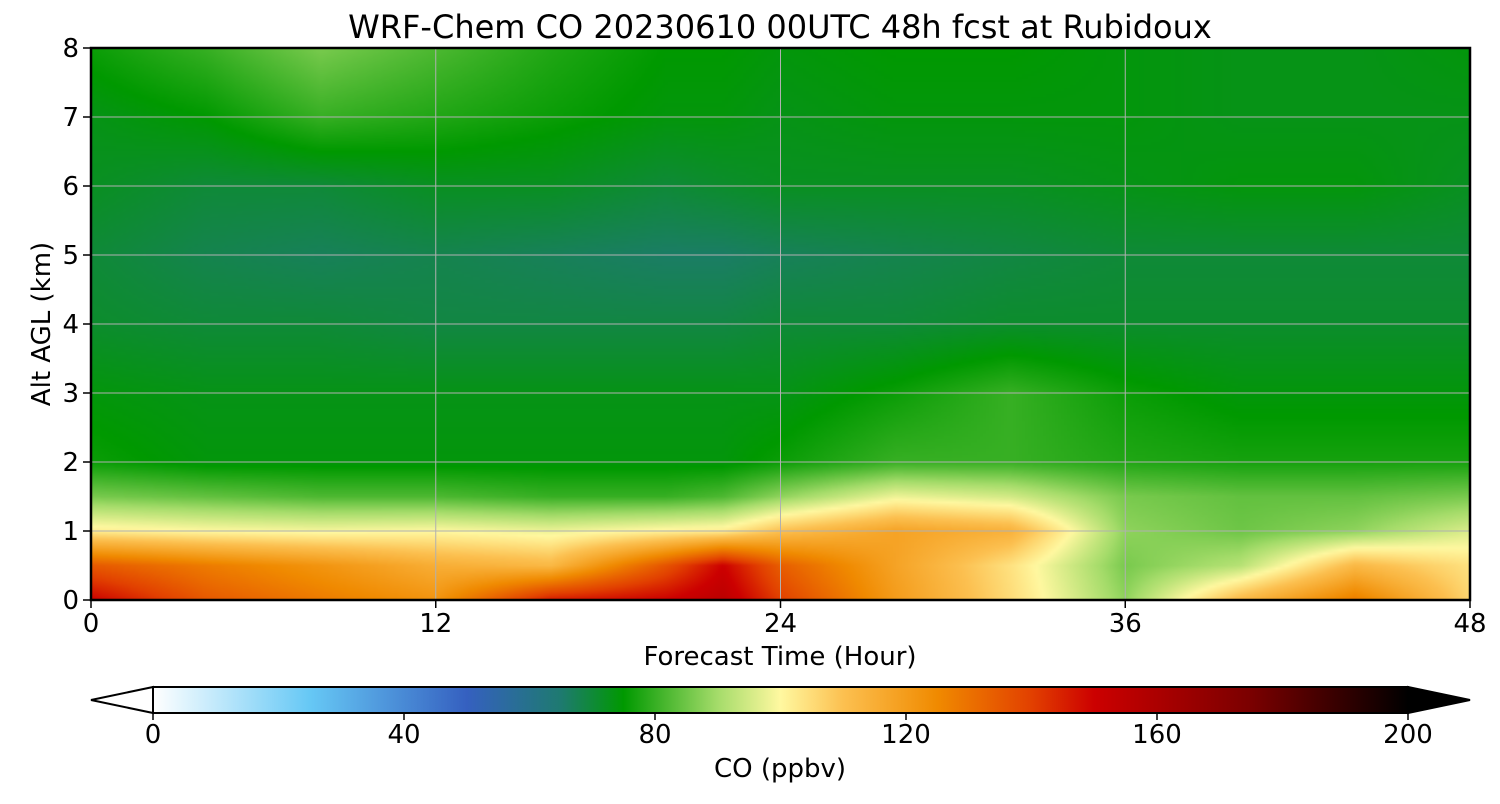  What do you see at coordinates (403, 735) in the screenshot?
I see `colorbar-tick-label: 40` at bounding box center [403, 735].